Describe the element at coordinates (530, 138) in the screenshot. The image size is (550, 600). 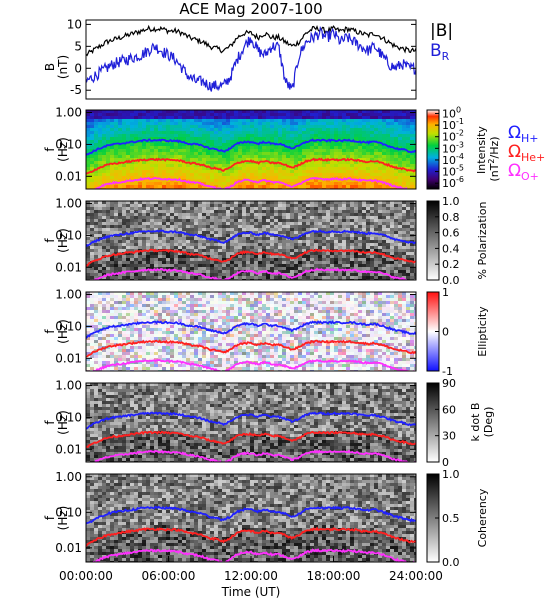
I see `legend-omega-h-sub: H+` at that location.